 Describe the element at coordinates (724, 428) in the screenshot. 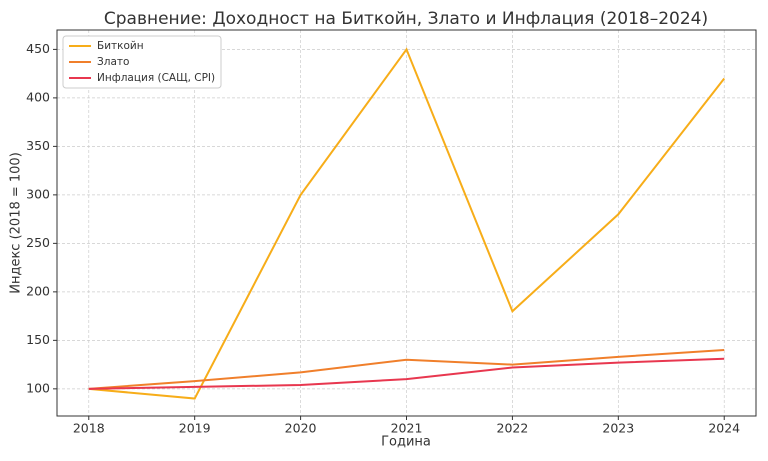

I see `x-tick-label: 2024` at that location.